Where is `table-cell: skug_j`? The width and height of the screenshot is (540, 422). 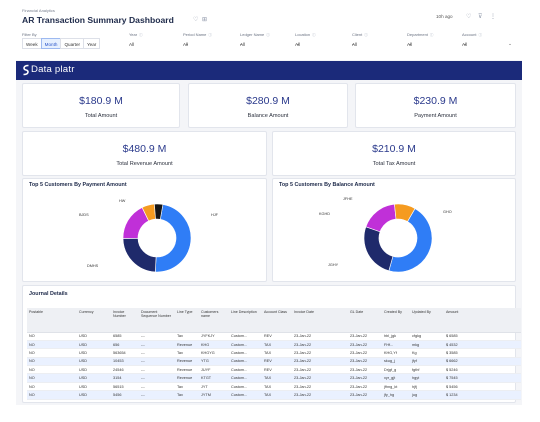 table-cell: skug_j is located at coordinates (396, 362).